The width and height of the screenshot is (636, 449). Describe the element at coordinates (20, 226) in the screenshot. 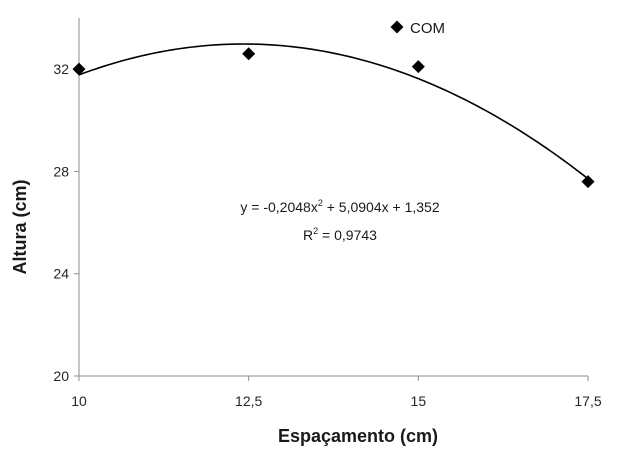

I see `y-axis-title: Altura (cm)` at that location.